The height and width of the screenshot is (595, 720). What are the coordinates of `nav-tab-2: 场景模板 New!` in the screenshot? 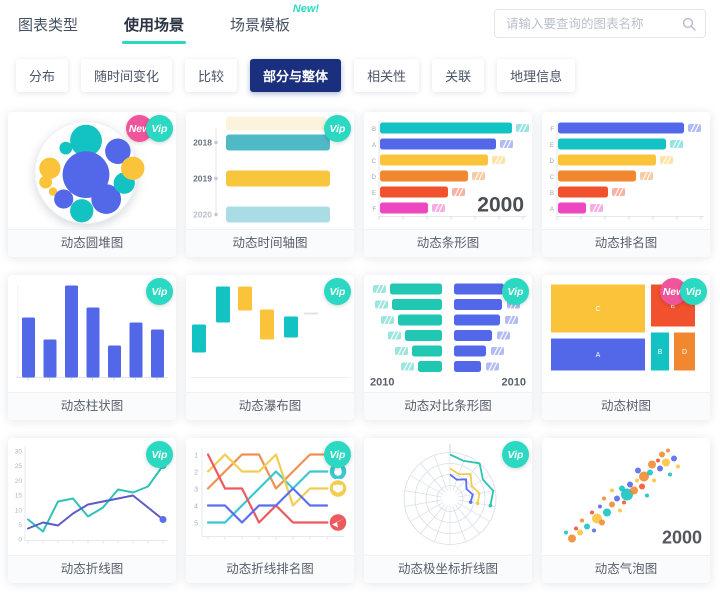 It's located at (273, 24).